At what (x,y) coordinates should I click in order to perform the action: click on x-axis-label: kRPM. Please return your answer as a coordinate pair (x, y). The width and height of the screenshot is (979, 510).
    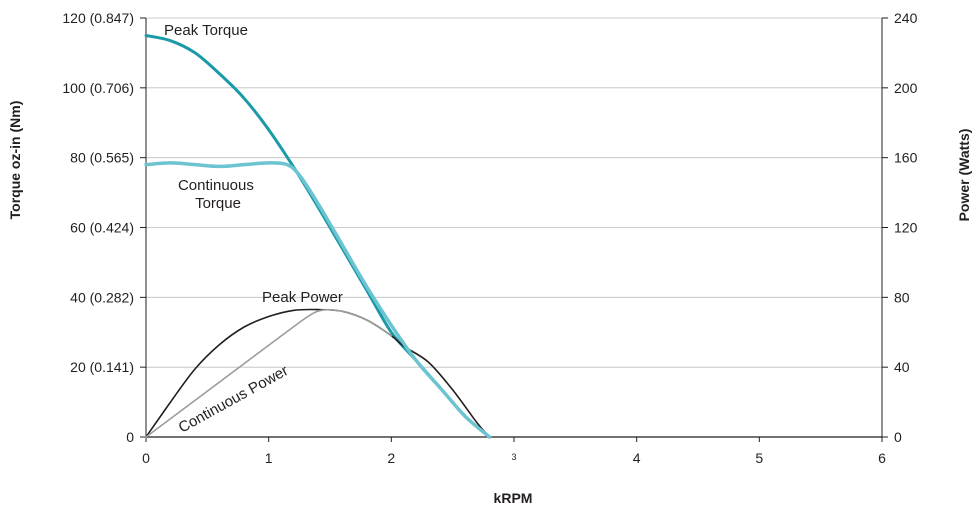
    Looking at the image, I should click on (513, 498).